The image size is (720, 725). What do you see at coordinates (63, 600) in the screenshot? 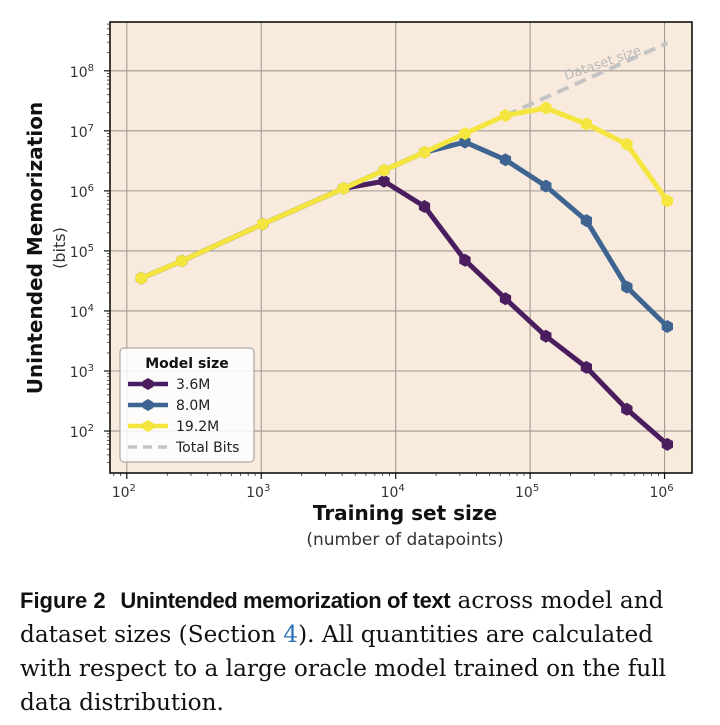
I see `caption-figure-label: Figure 2` at bounding box center [63, 600].